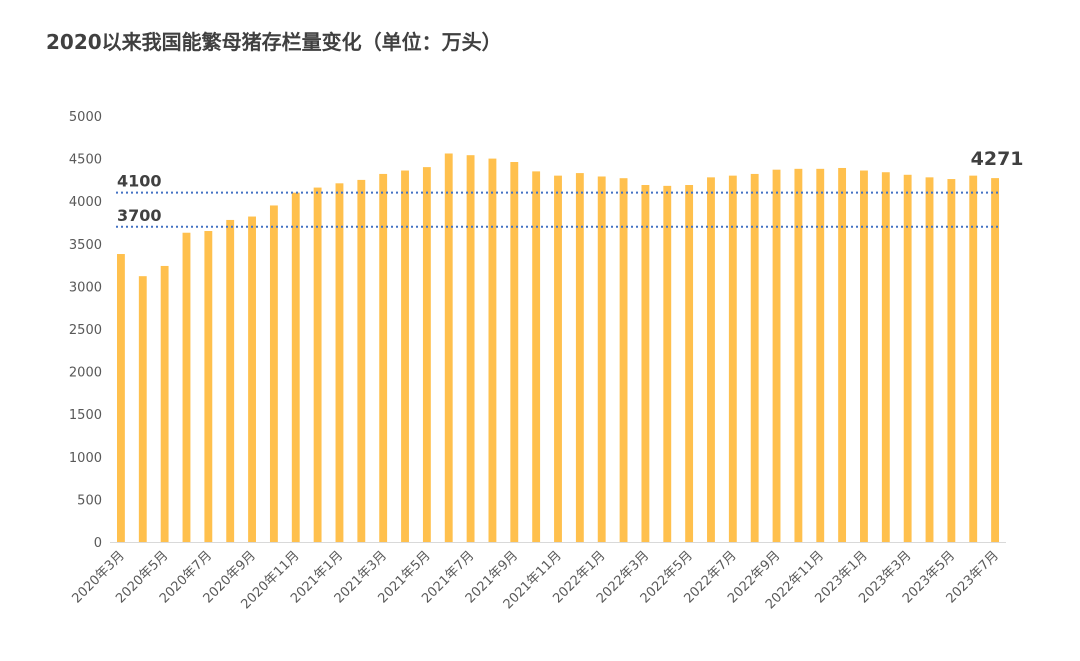  What do you see at coordinates (98, 543) in the screenshot?
I see `y-tick-label: 0` at bounding box center [98, 543].